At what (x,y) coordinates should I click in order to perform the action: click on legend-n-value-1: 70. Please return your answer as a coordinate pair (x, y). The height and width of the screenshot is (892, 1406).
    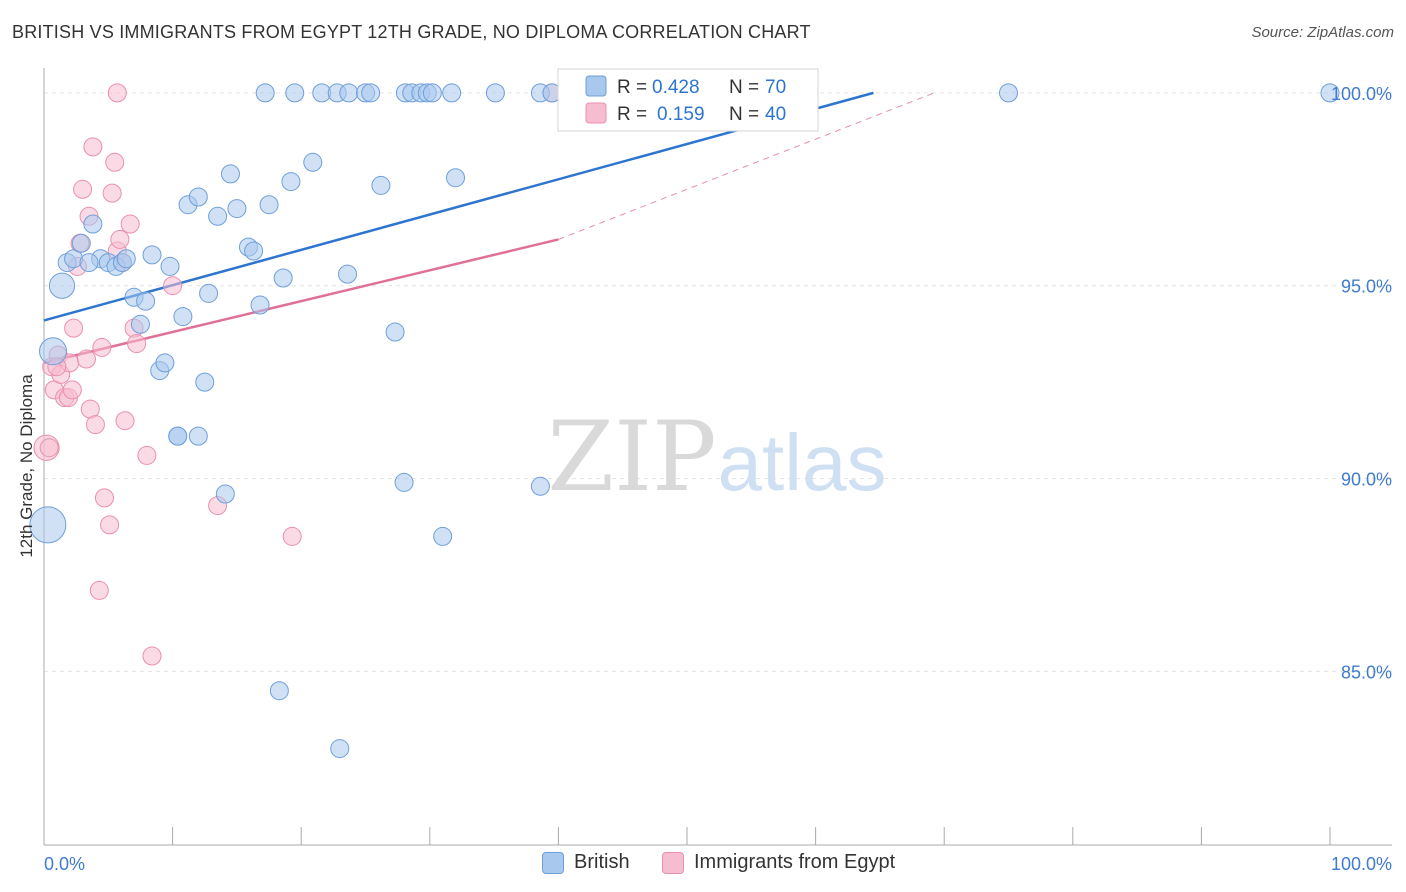
    Looking at the image, I should click on (775, 87).